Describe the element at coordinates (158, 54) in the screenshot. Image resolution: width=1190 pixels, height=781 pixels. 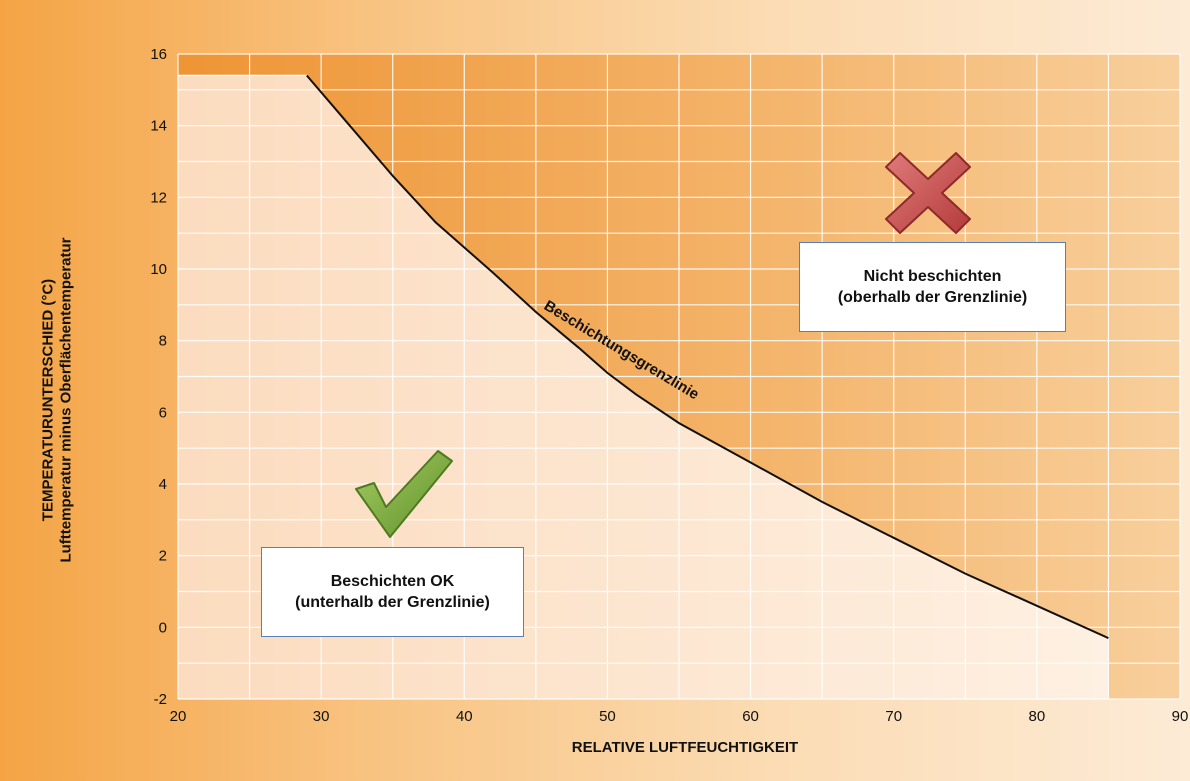
I see `y-tick-label: 16` at that location.